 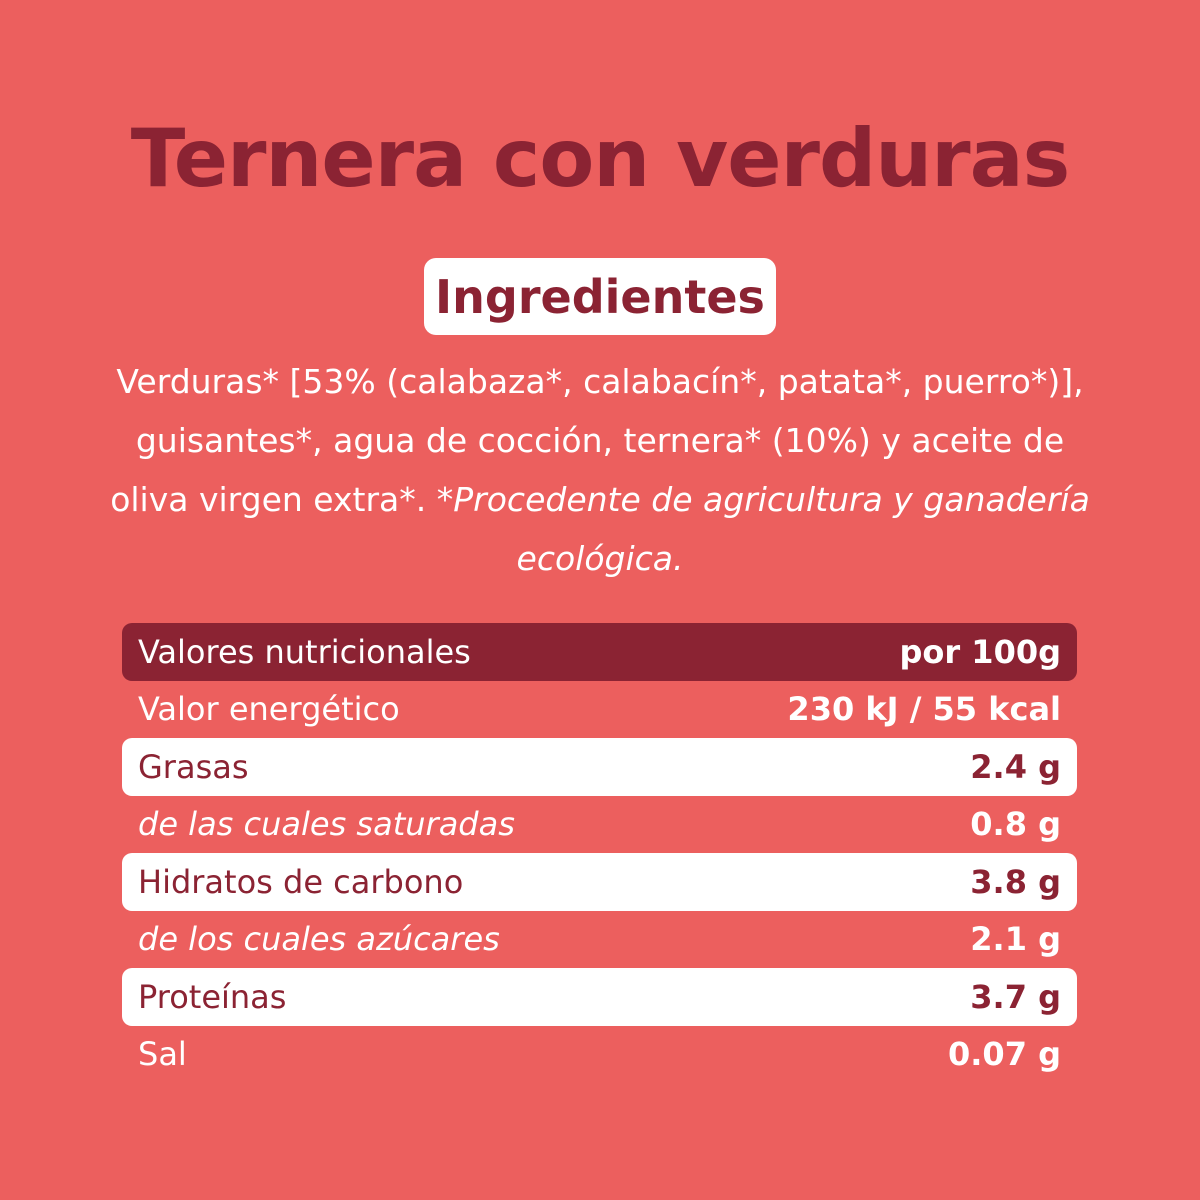 What do you see at coordinates (600, 158) in the screenshot?
I see `product-title: Ternera con verduras` at bounding box center [600, 158].